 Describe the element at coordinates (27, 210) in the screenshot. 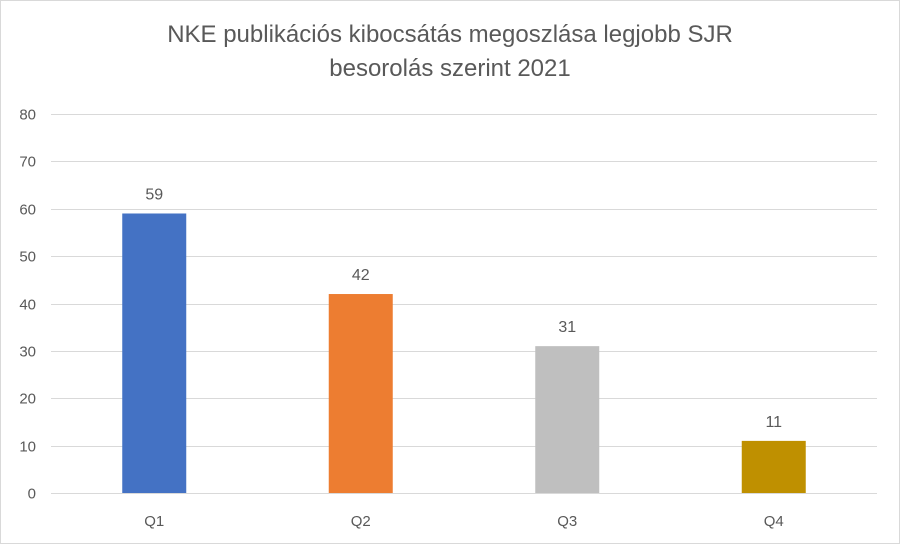

I see `y-tick-label: 60` at that location.